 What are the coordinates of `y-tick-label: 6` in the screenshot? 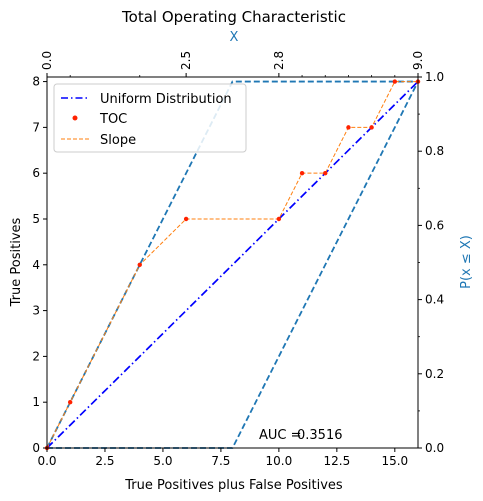 It's located at (36, 173).